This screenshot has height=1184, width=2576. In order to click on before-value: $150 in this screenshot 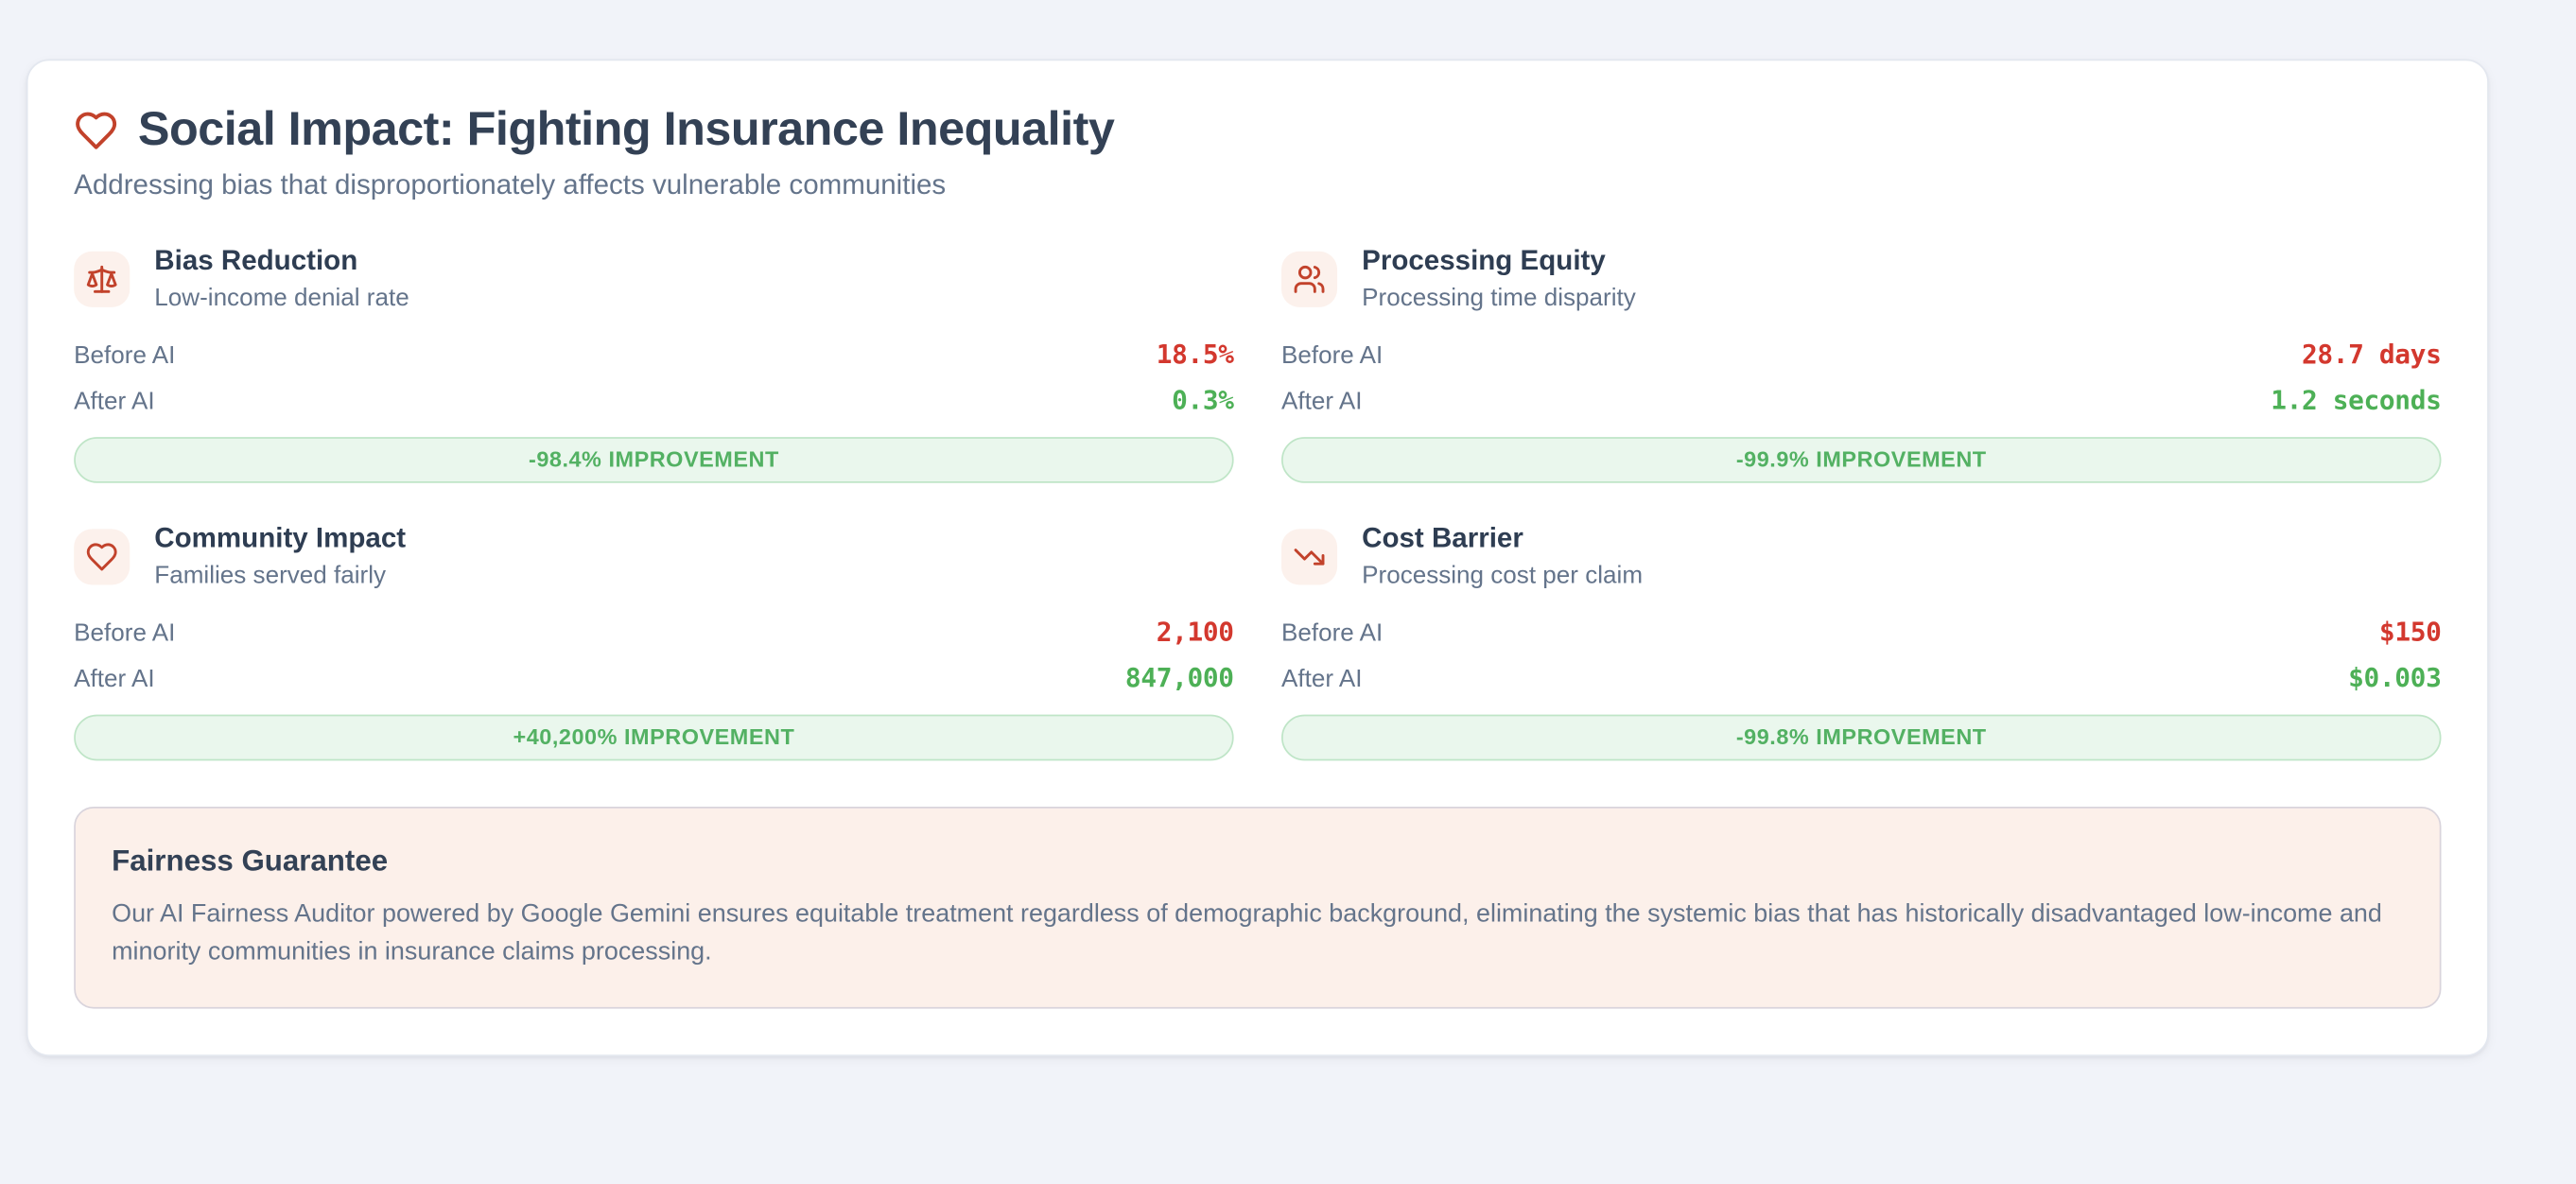, I will do `click(2410, 632)`.